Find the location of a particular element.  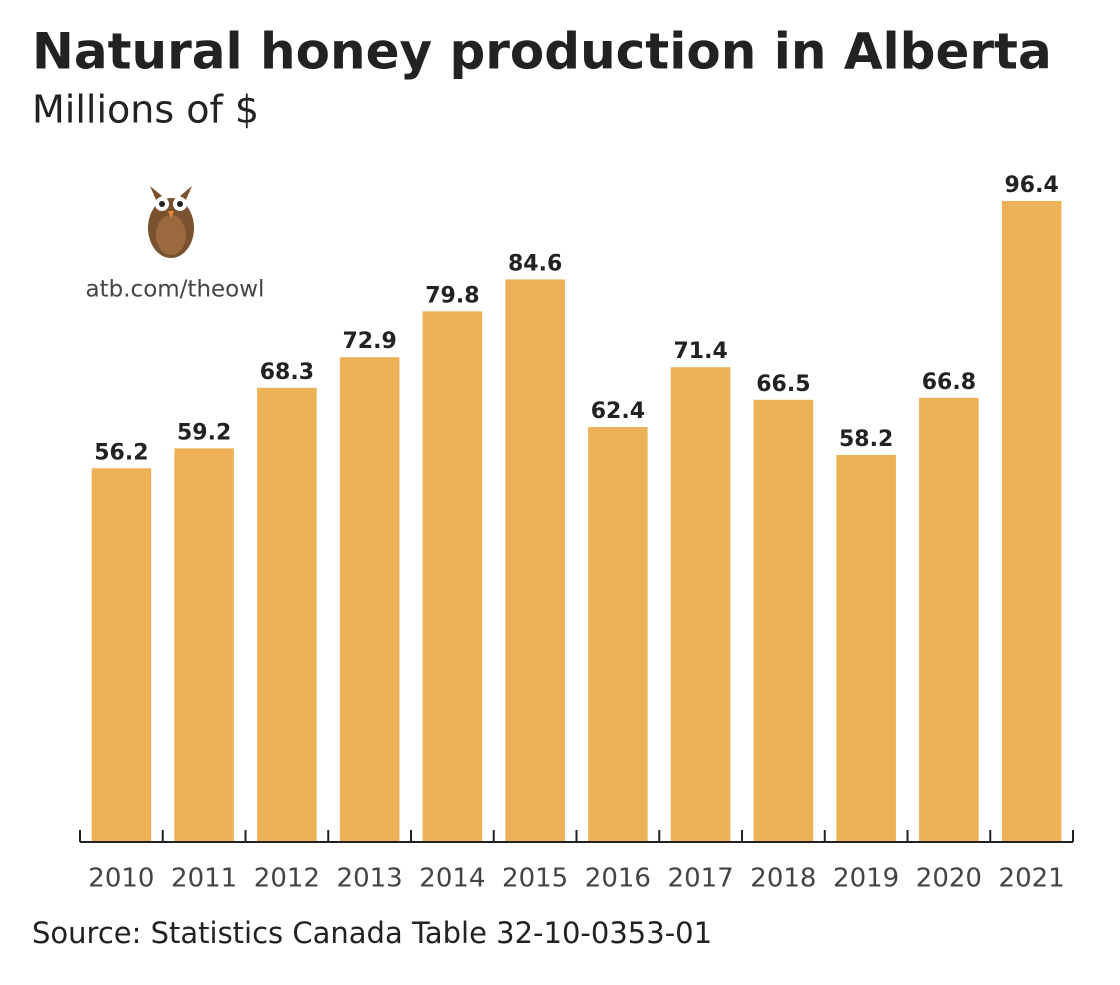

x-tick-label: 2019 is located at coordinates (866, 879).